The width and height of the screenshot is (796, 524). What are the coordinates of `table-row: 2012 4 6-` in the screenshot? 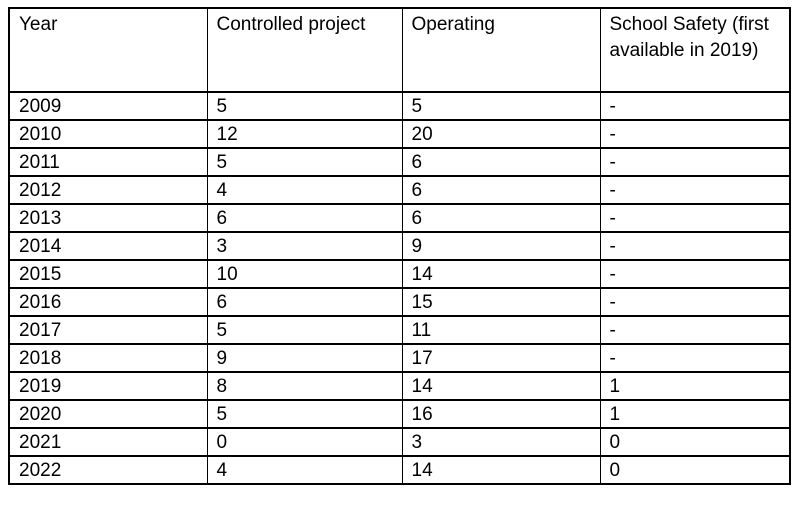 It's located at (399, 190).